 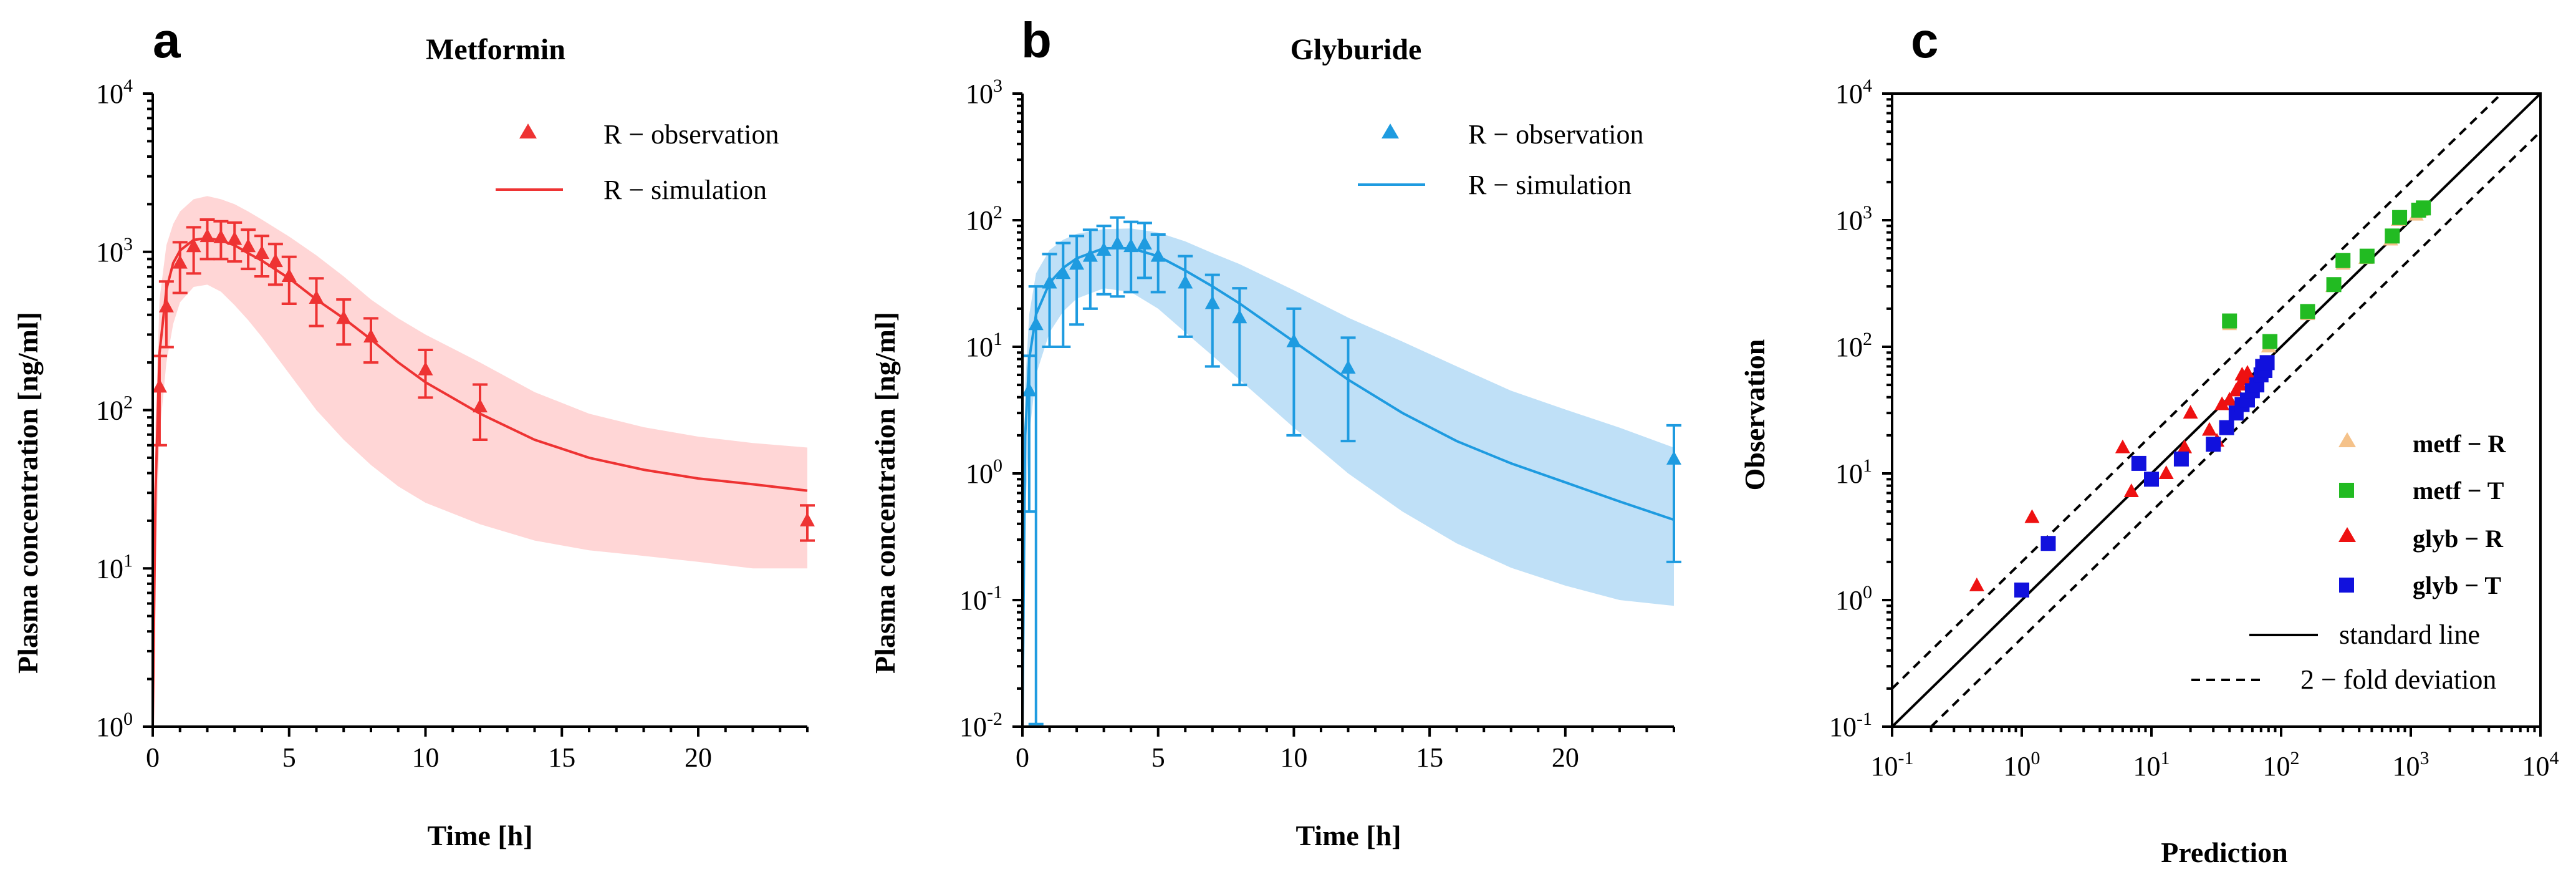 What do you see at coordinates (289, 757) in the screenshot?
I see `a-x-tick-label: 5` at bounding box center [289, 757].